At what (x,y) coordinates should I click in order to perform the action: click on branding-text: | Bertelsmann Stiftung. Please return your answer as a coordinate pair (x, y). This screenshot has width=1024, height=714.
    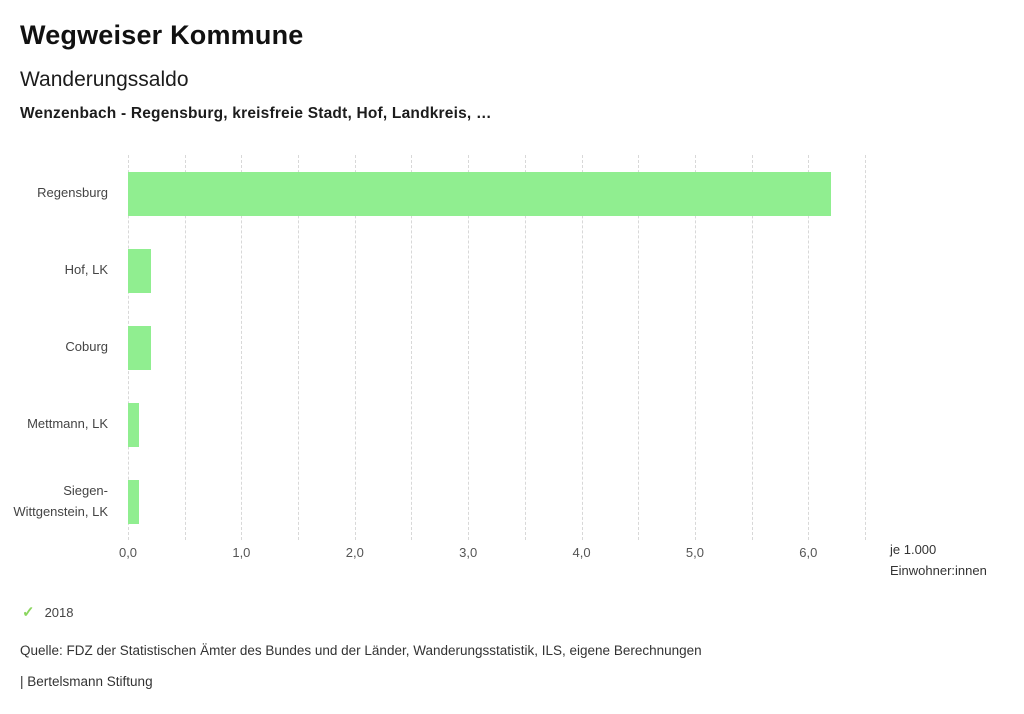
    Looking at the image, I should click on (86, 681).